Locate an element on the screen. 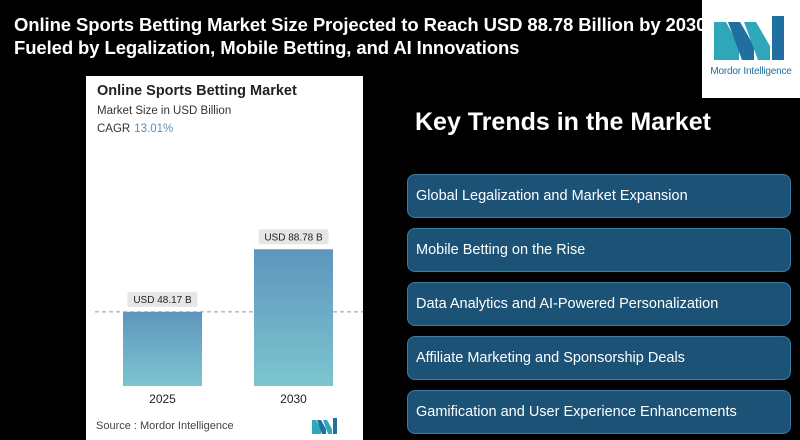 This screenshot has height=440, width=800. trends-title: Key Trends in the Market is located at coordinates (563, 122).